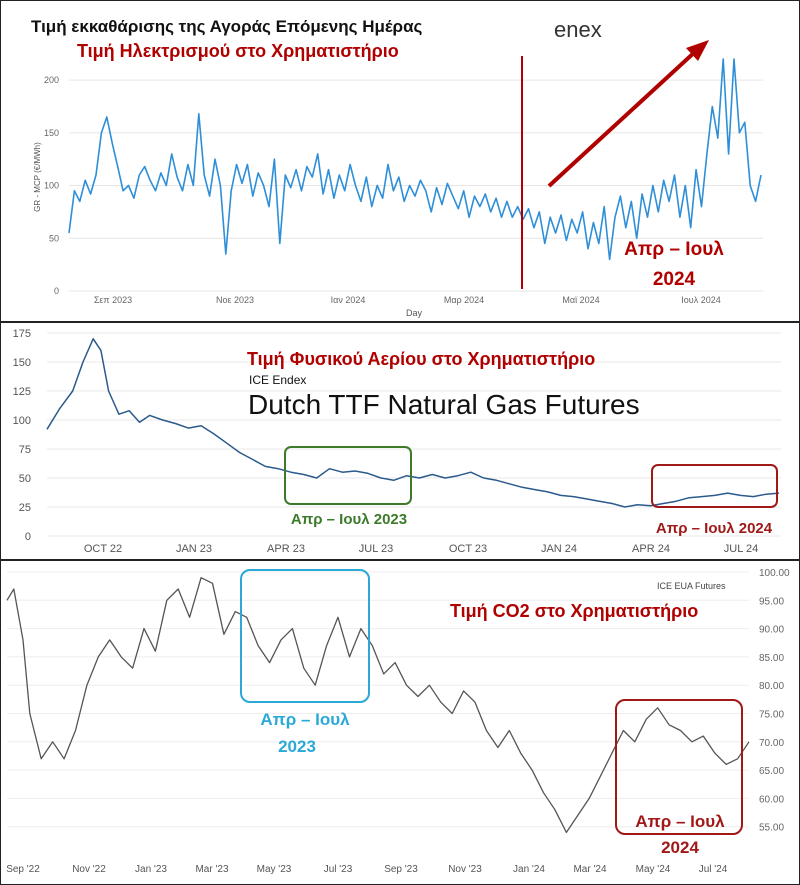 This screenshot has width=800, height=885. What do you see at coordinates (674, 279) in the screenshot?
I see `electricity-annotation-line2: 2024` at bounding box center [674, 279].